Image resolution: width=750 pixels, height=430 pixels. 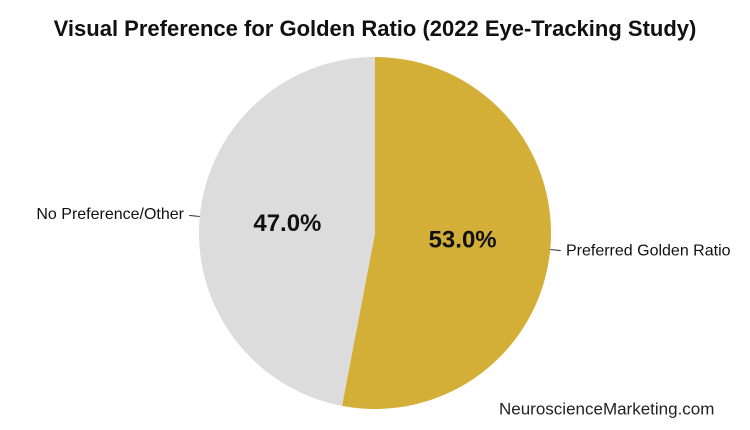 I want to click on category-label: No Preference/Other, so click(x=110, y=214).